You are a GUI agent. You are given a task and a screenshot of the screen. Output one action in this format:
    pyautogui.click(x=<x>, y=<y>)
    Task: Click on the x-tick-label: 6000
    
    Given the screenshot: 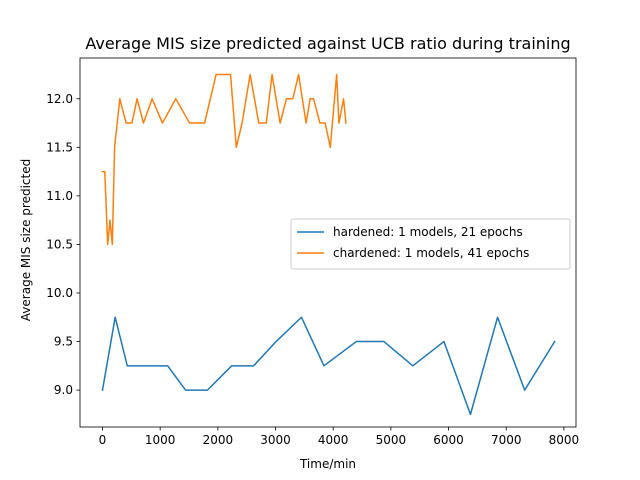 What is the action you would take?
    pyautogui.click(x=448, y=440)
    